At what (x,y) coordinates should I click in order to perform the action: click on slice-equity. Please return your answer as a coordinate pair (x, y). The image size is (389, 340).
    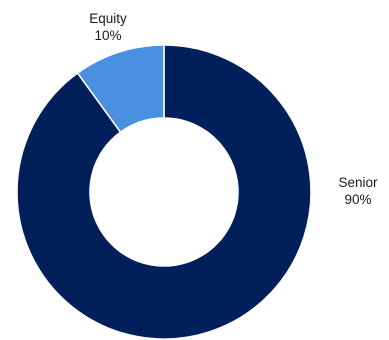
    Looking at the image, I should click on (120, 89).